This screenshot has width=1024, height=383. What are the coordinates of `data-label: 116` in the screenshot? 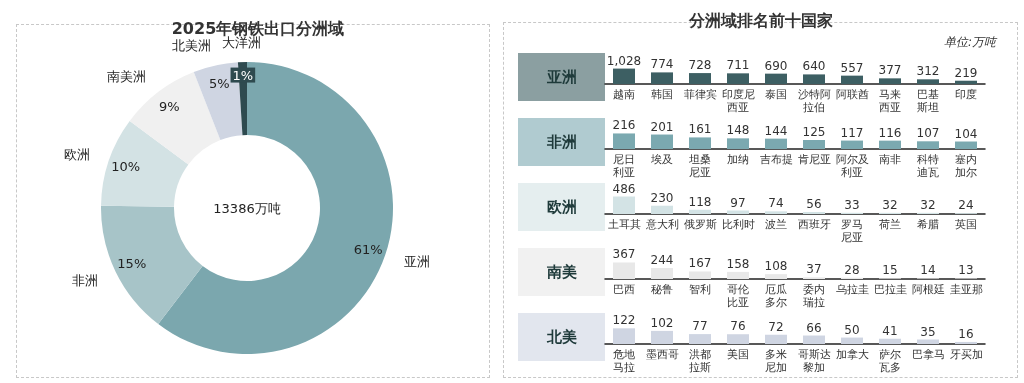 It's located at (890, 132).